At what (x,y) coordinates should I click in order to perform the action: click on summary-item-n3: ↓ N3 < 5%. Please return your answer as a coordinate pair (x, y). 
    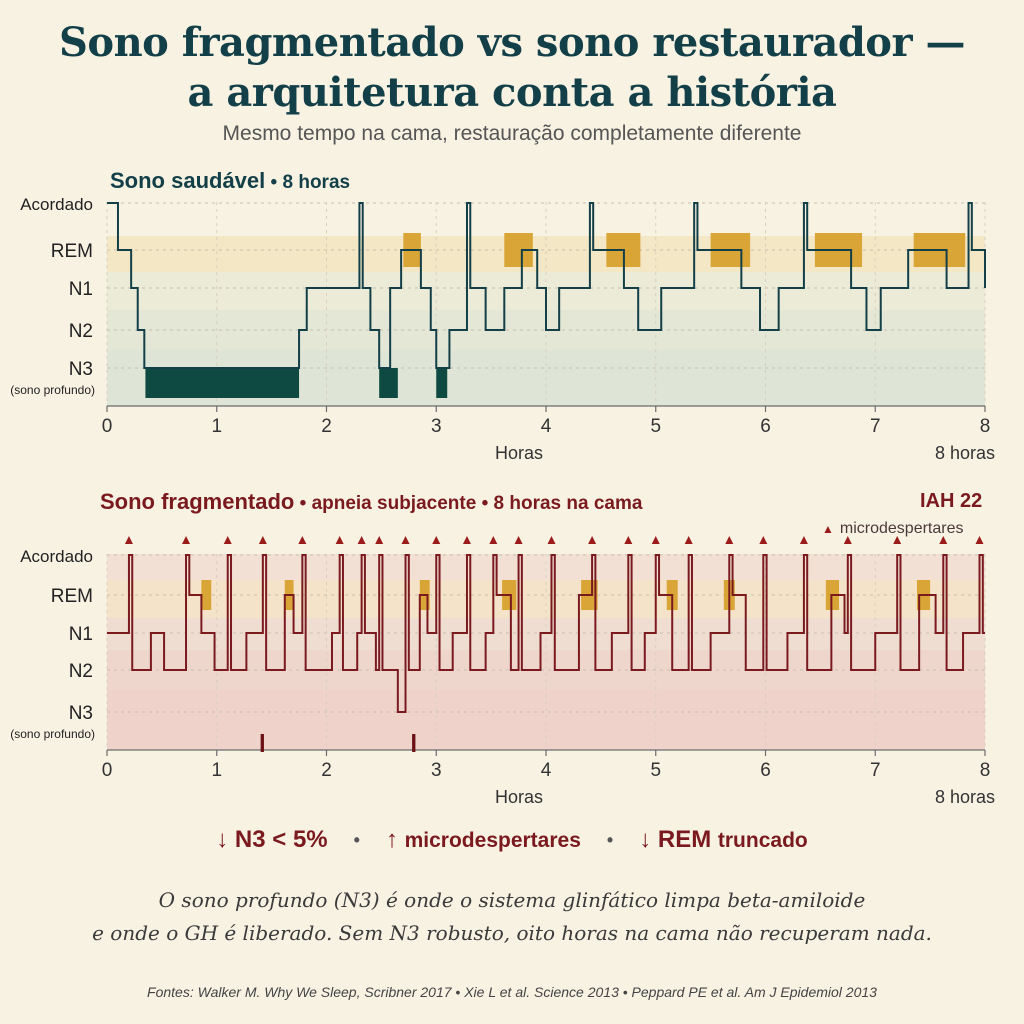
    Looking at the image, I should click on (271, 839).